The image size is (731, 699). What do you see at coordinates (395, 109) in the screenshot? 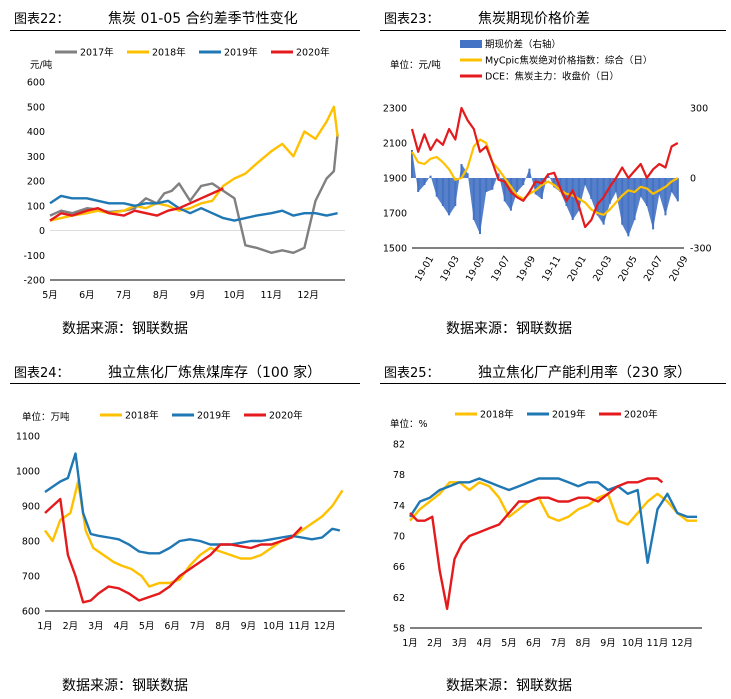
I see `y-tick-label: 2300` at bounding box center [395, 109].